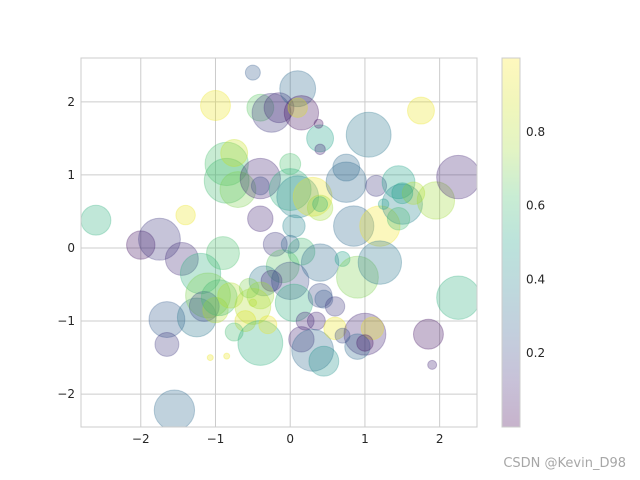 This screenshot has height=480, width=640. What do you see at coordinates (66, 394) in the screenshot?
I see `y-tick-label: −2` at bounding box center [66, 394].